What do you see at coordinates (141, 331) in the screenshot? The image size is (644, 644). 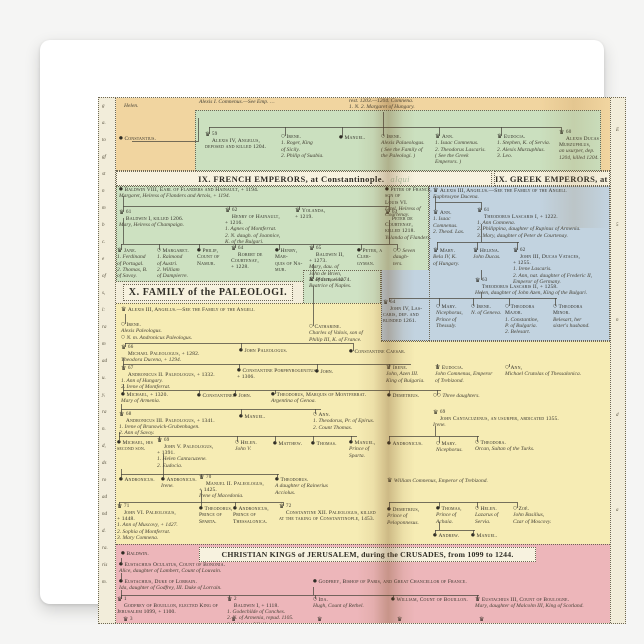 I see `person-details: Alexis Paleologus.` at bounding box center [141, 331].